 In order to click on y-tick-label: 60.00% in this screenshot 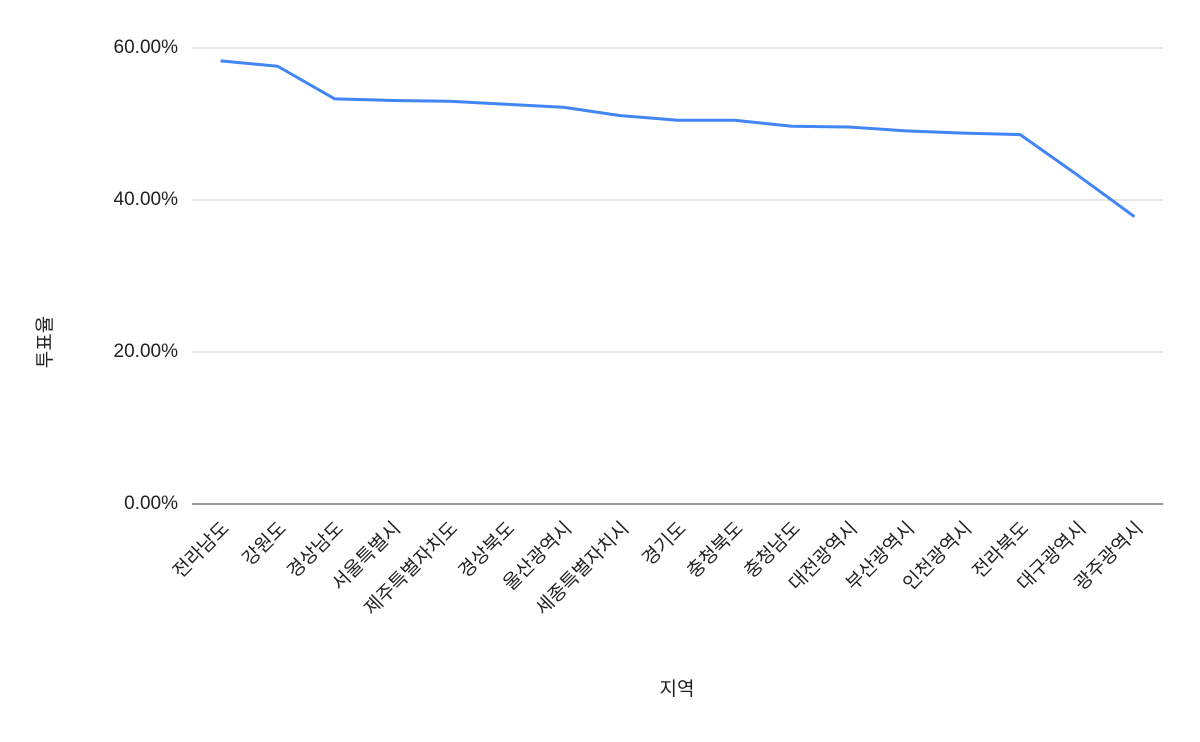, I will do `click(146, 47)`.